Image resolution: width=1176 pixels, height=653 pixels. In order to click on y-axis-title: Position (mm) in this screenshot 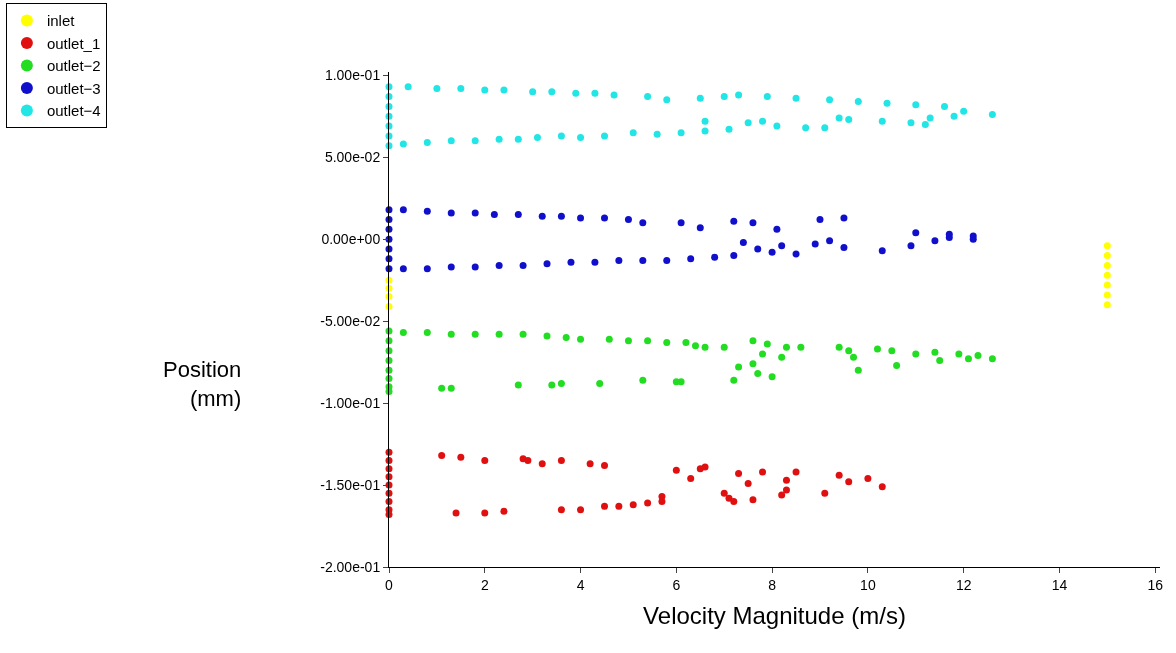, I will do `click(202, 384)`.